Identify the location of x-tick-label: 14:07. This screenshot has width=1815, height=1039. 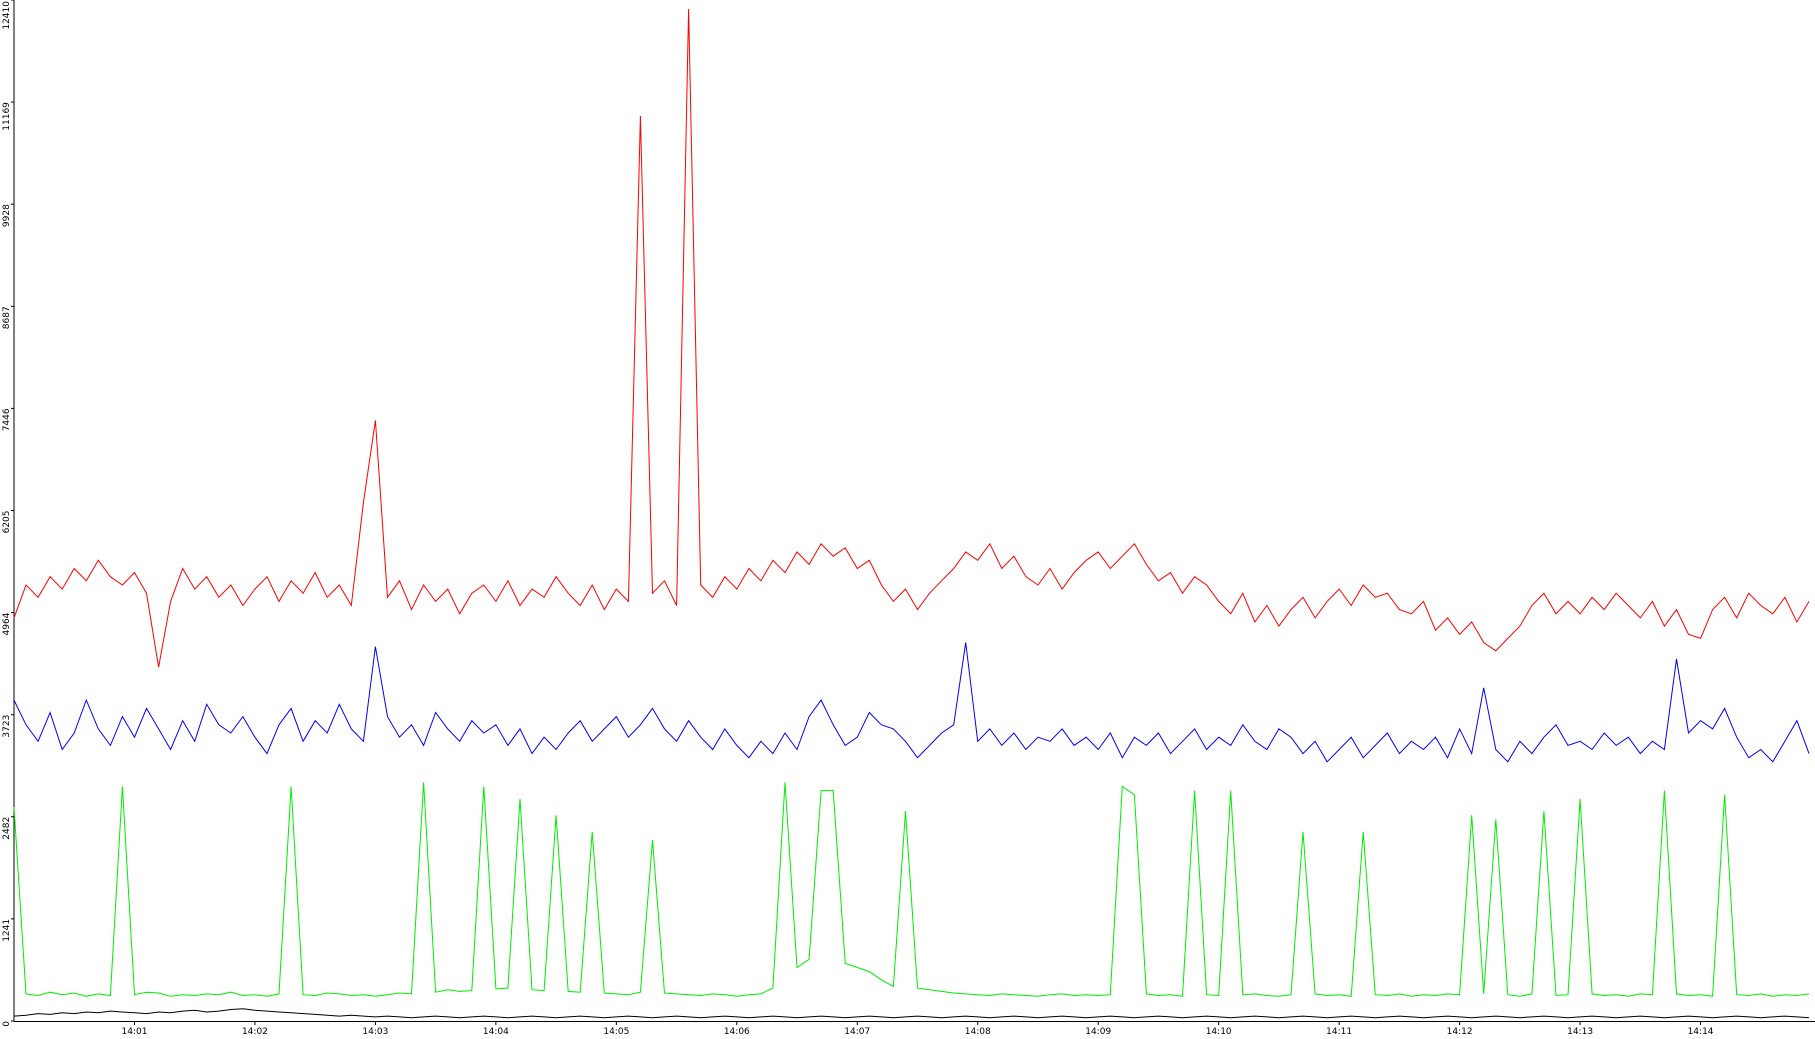
(857, 1032).